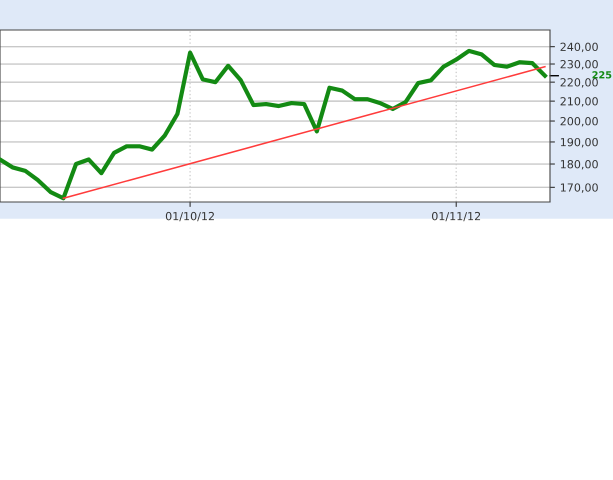 This screenshot has height=480, width=613. Describe the element at coordinates (579, 47) in the screenshot. I see `y-tick-label: 240,00` at that location.